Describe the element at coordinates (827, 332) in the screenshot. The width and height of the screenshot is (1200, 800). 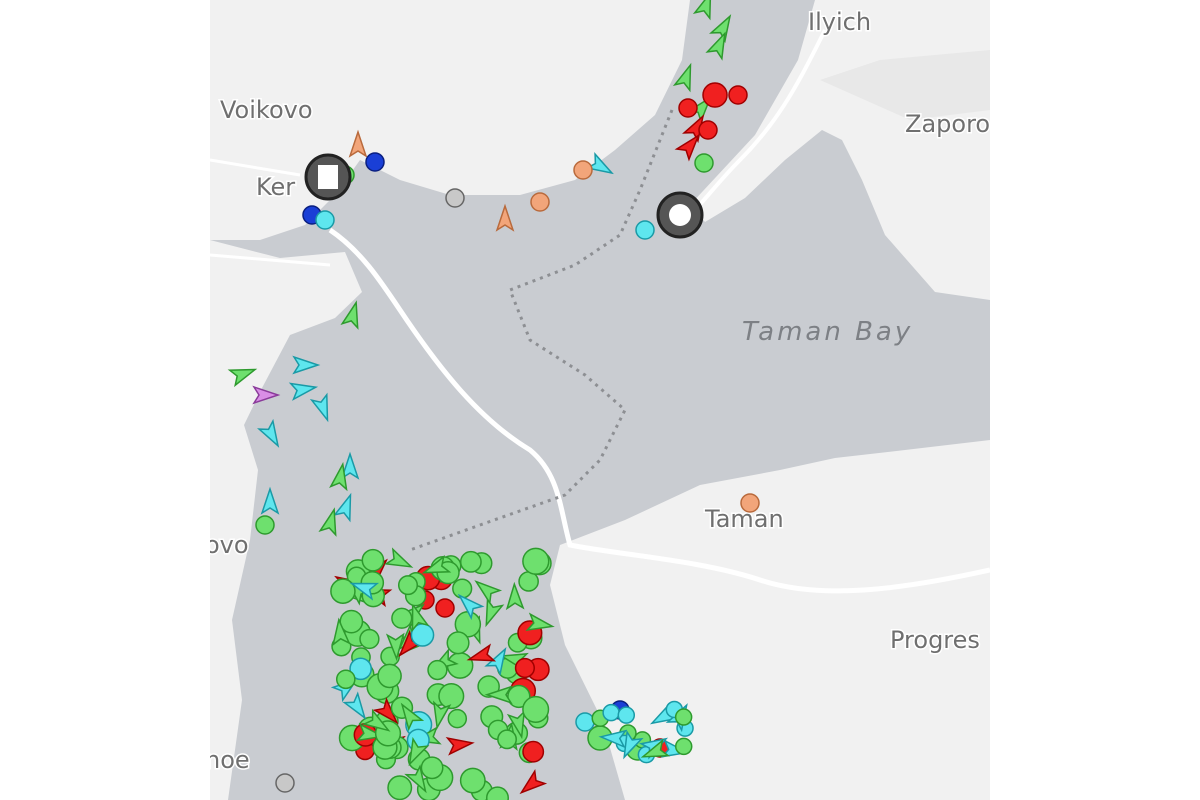
I see `bay-label: Taman Bay` at that location.